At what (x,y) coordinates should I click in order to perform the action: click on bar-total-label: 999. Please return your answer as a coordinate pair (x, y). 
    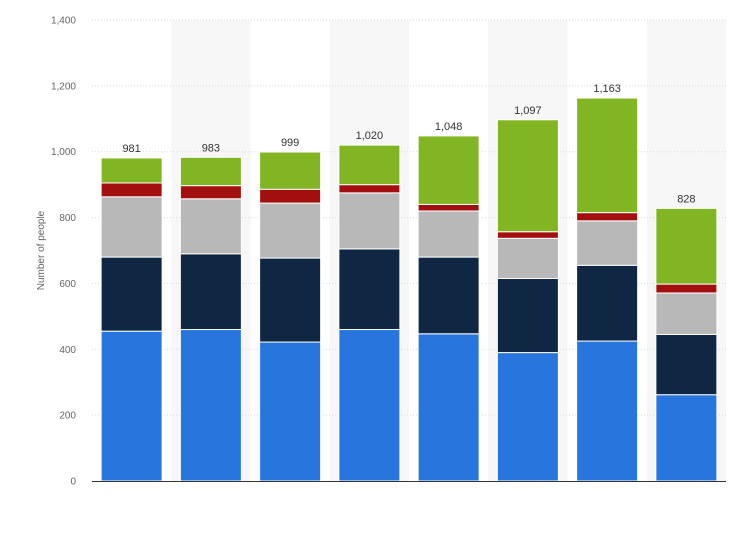
    Looking at the image, I should click on (290, 143).